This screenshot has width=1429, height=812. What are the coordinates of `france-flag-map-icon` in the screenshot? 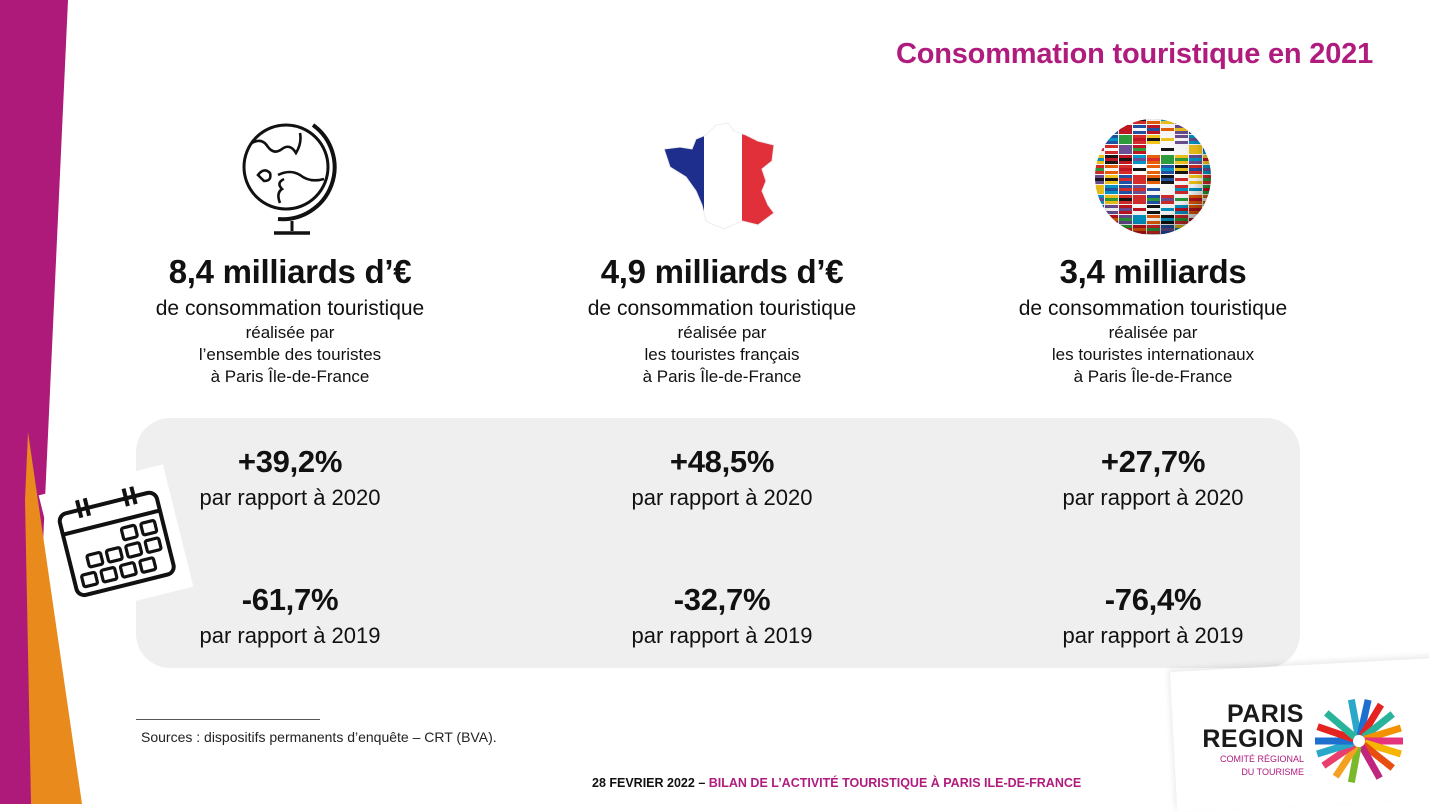 It's located at (722, 177).